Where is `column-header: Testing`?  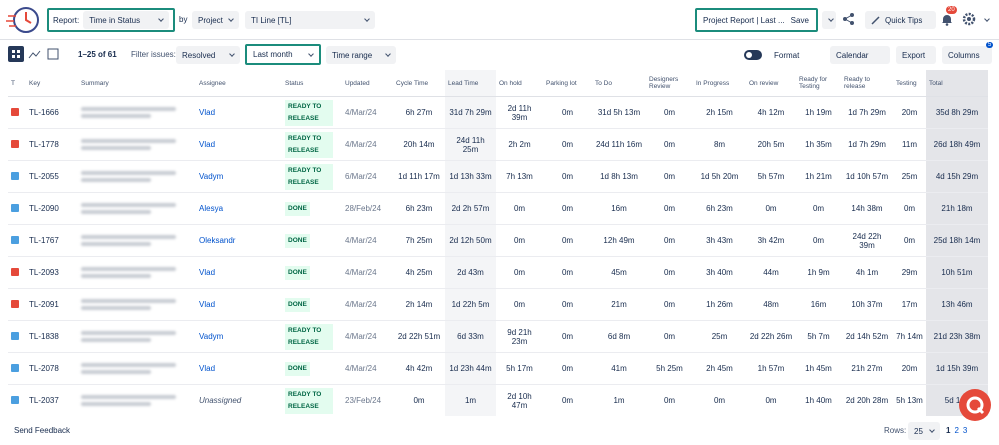
column-header: Testing is located at coordinates (909, 83).